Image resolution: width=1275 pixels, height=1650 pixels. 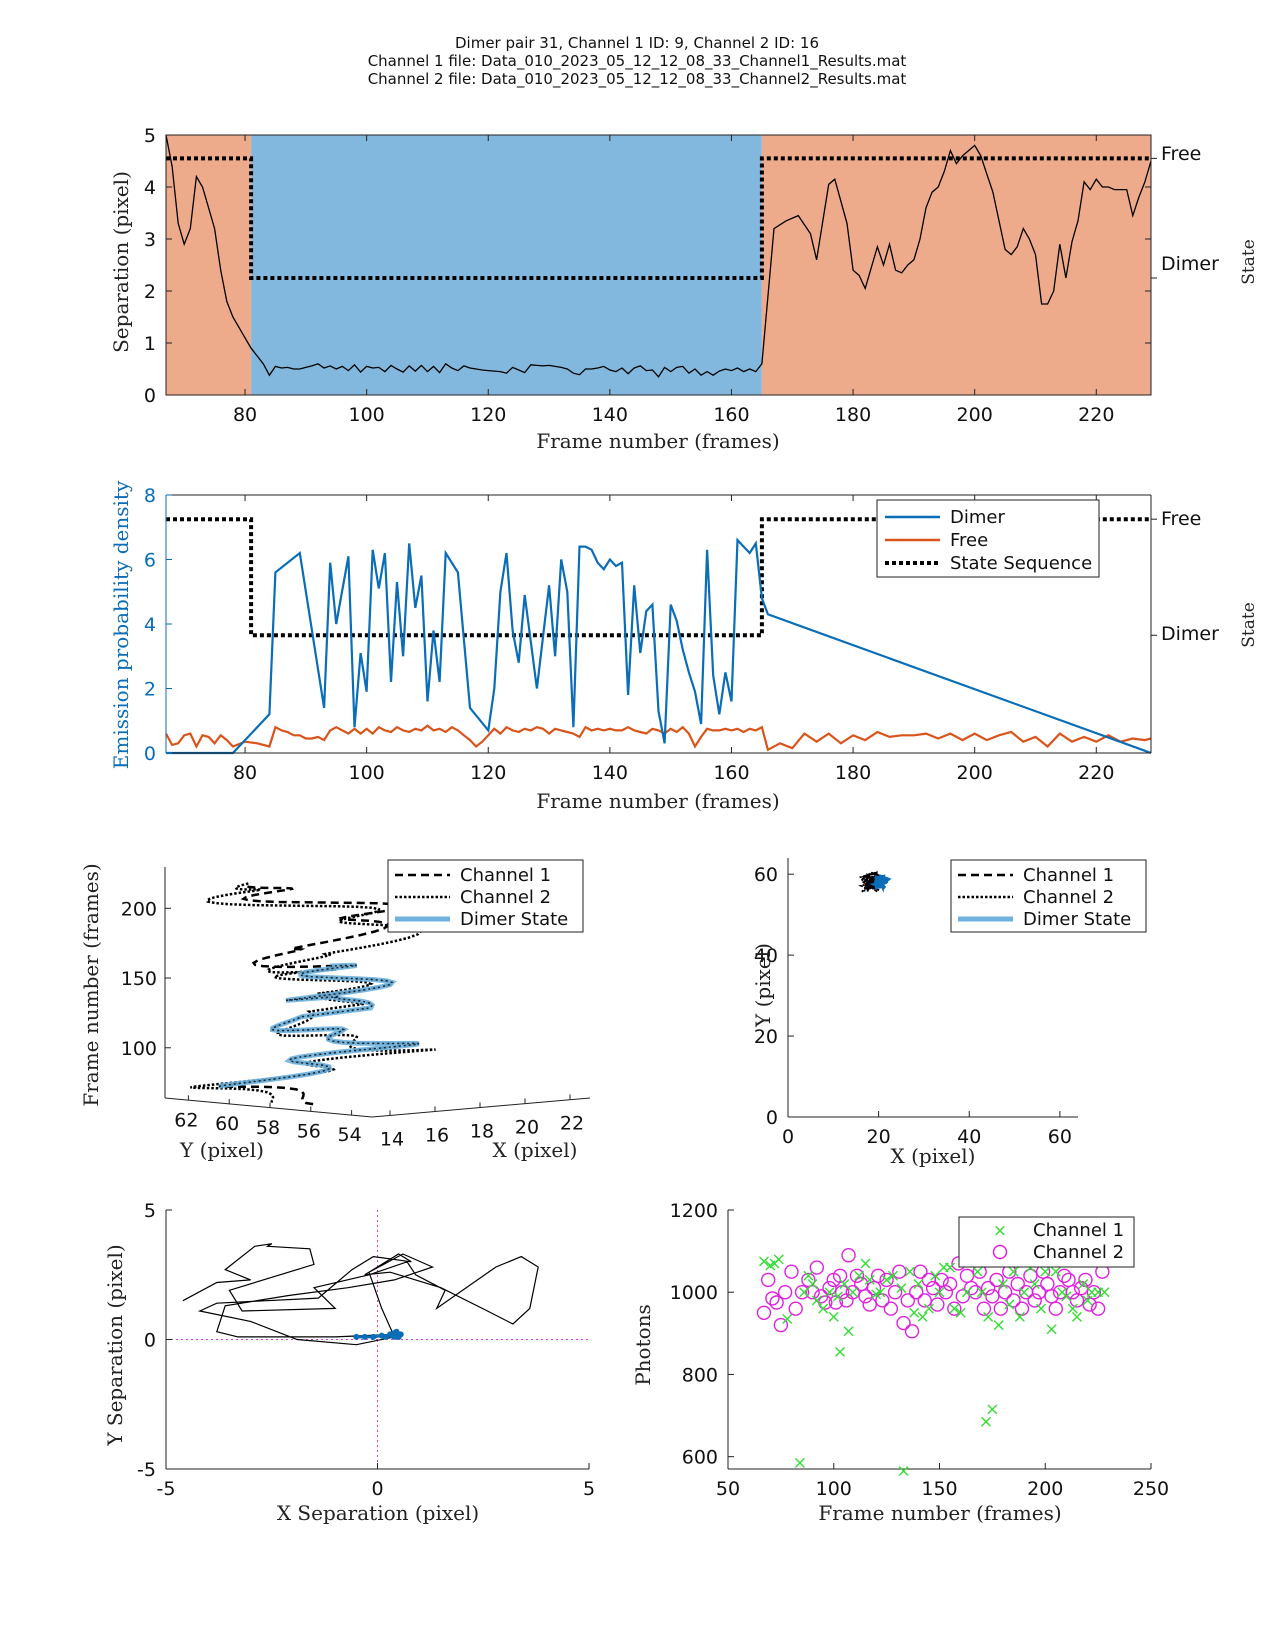 What do you see at coordinates (1096, 773) in the screenshot?
I see `x-tick-label: 220` at bounding box center [1096, 773].